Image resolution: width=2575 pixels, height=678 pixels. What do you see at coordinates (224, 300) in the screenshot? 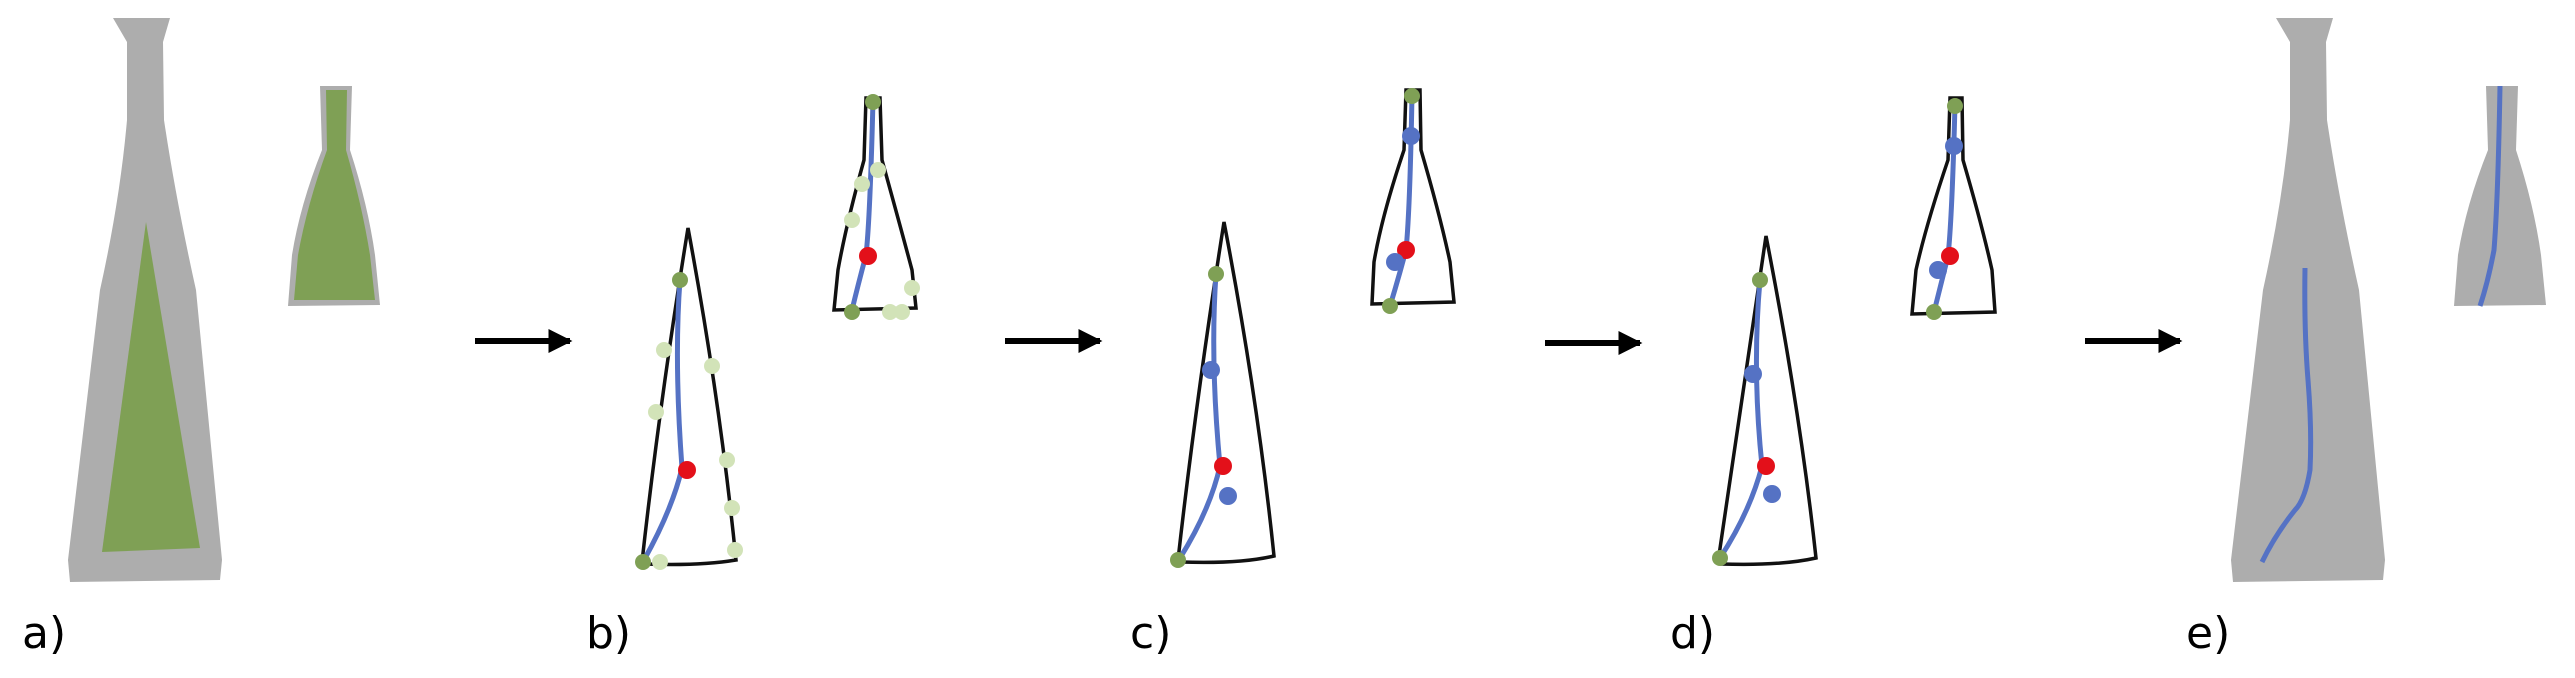
I see `panel-a` at bounding box center [224, 300].